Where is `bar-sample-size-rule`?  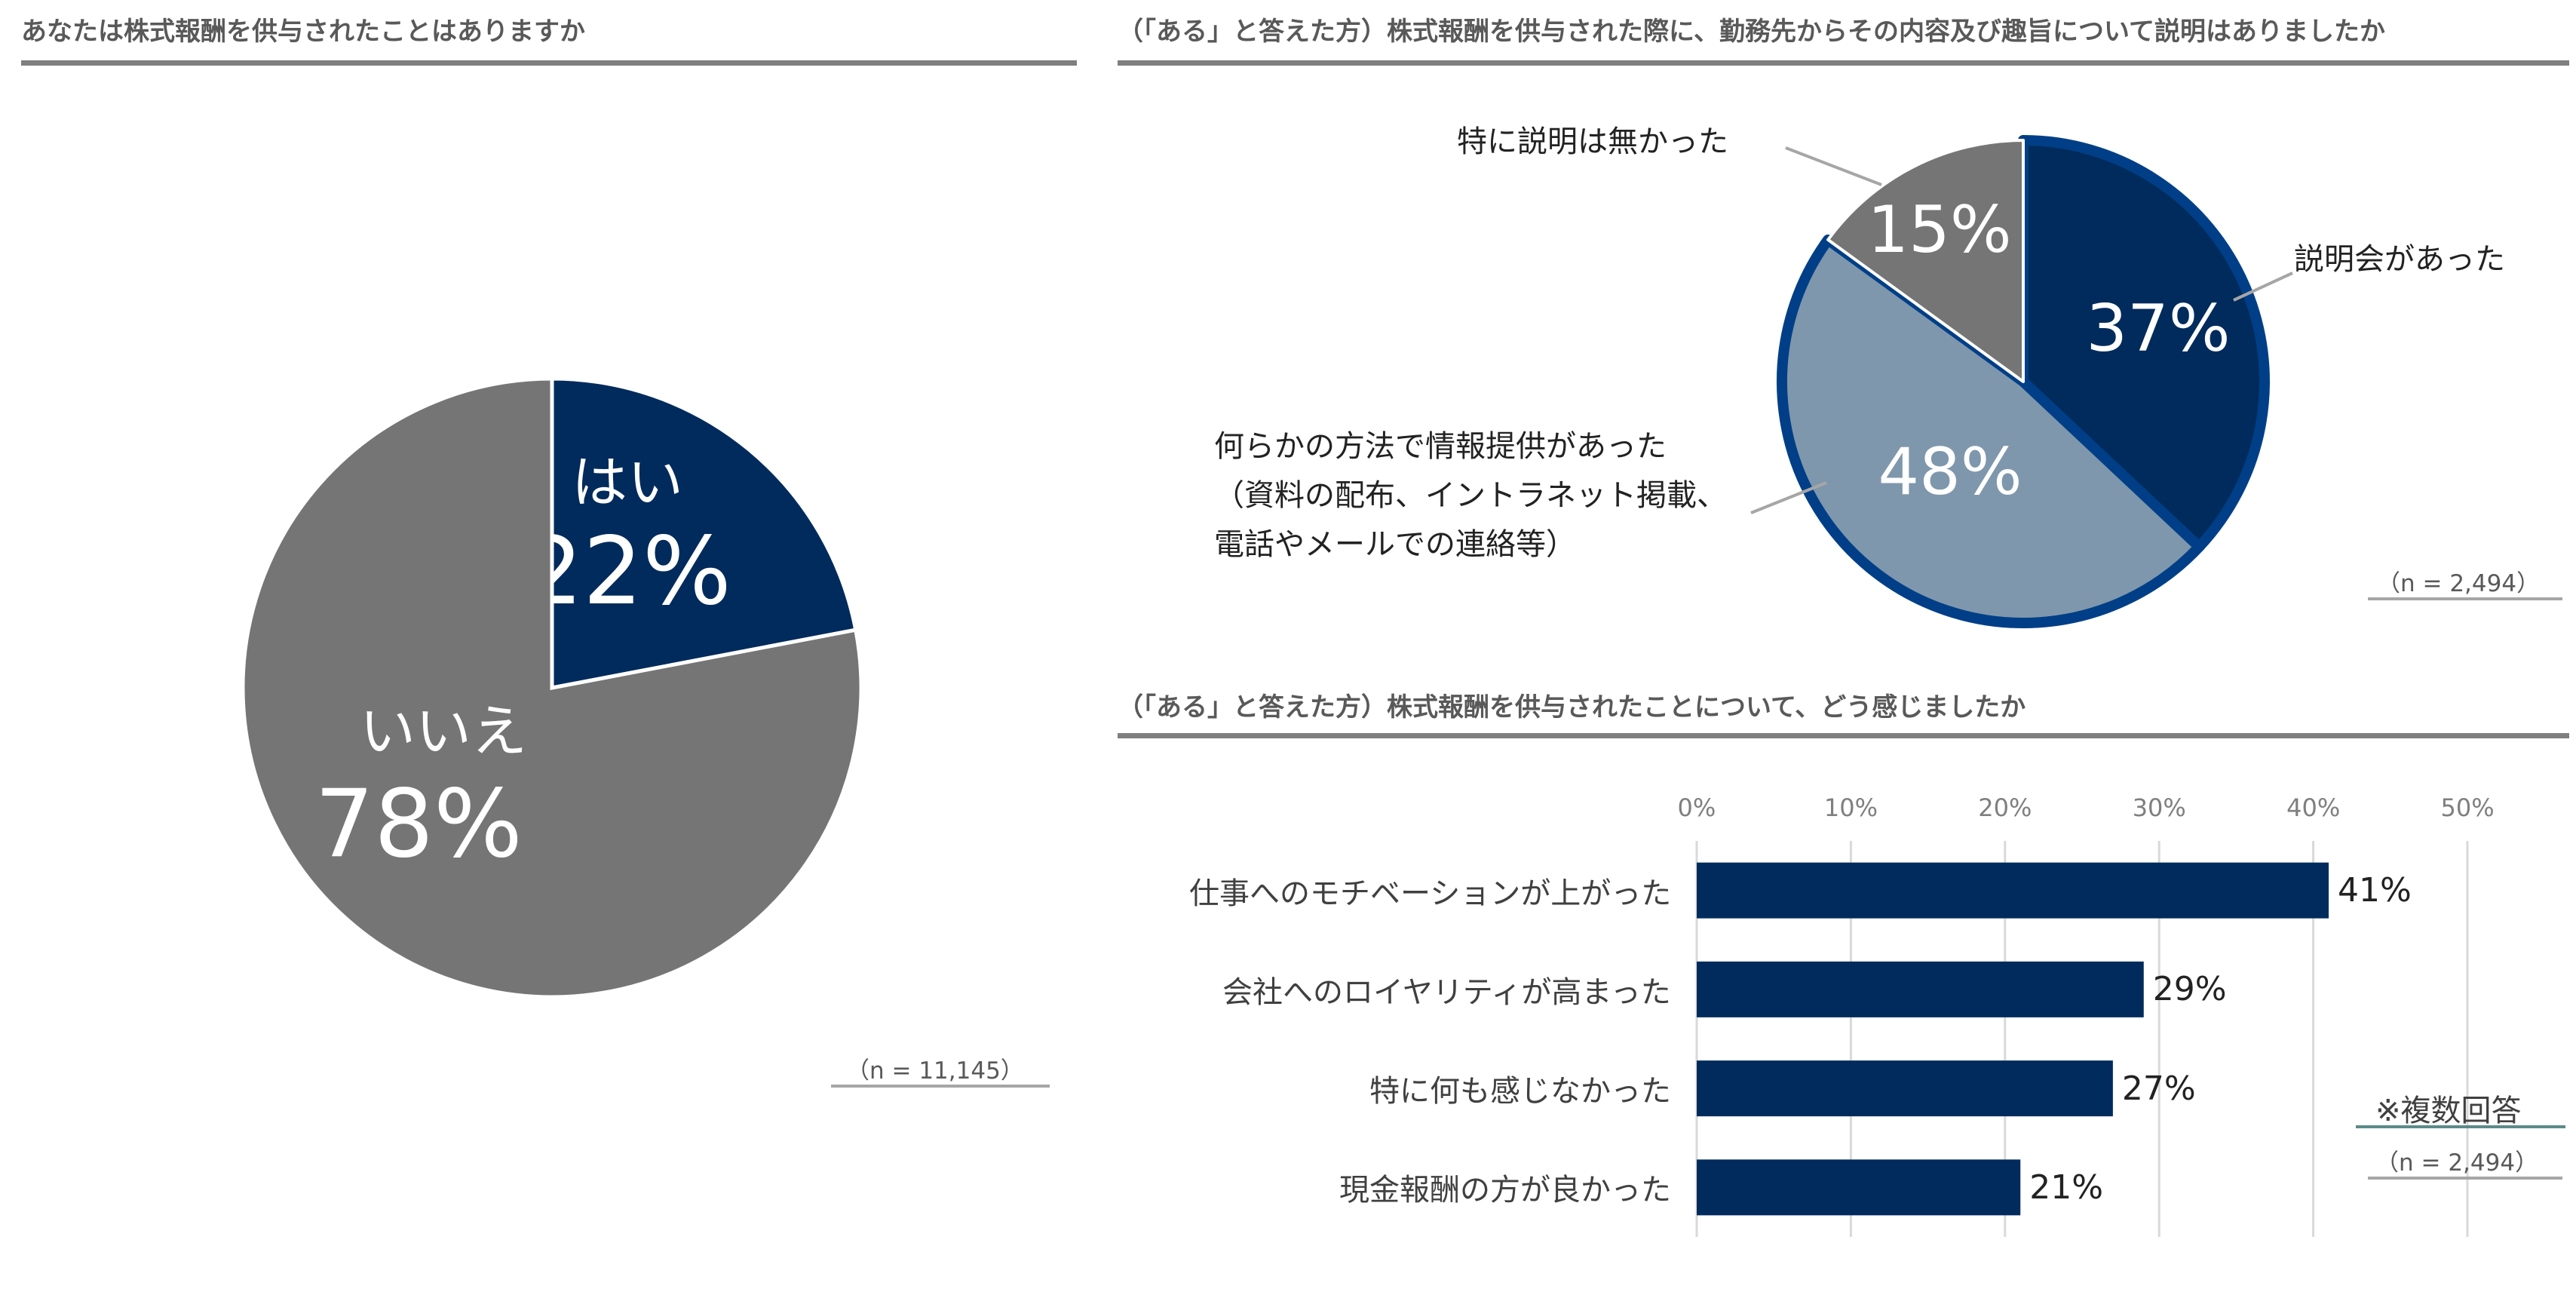 bar-sample-size-rule is located at coordinates (2465, 1178).